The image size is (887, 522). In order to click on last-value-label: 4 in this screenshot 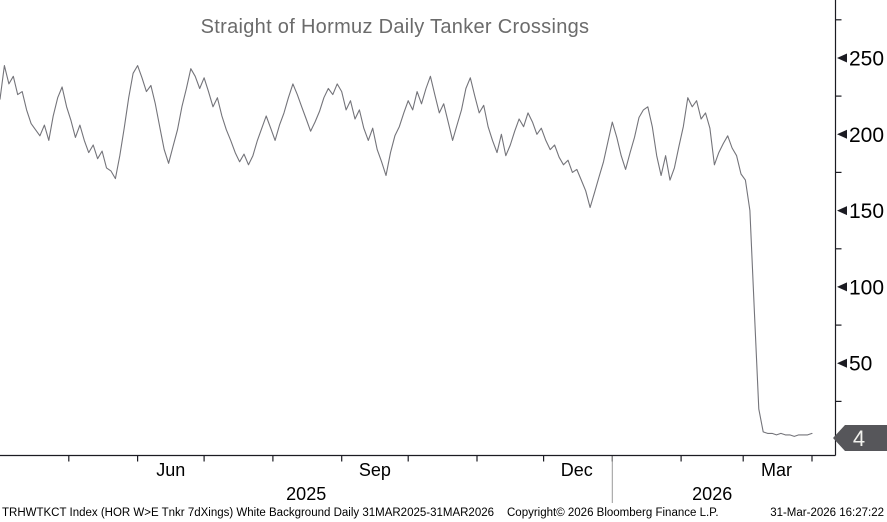, I will do `click(859, 438)`.